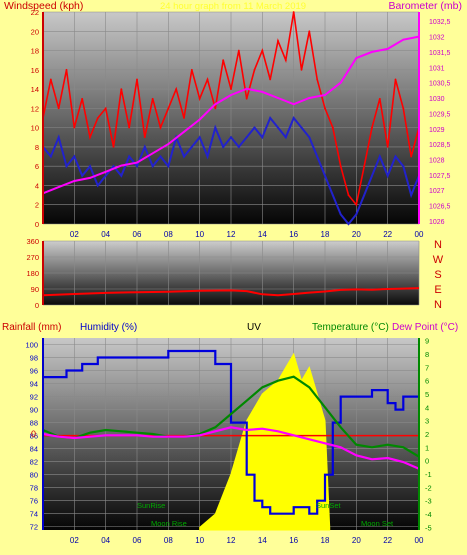 The image size is (467, 555). I want to click on y-tick-label-left: 74, so click(34, 514).